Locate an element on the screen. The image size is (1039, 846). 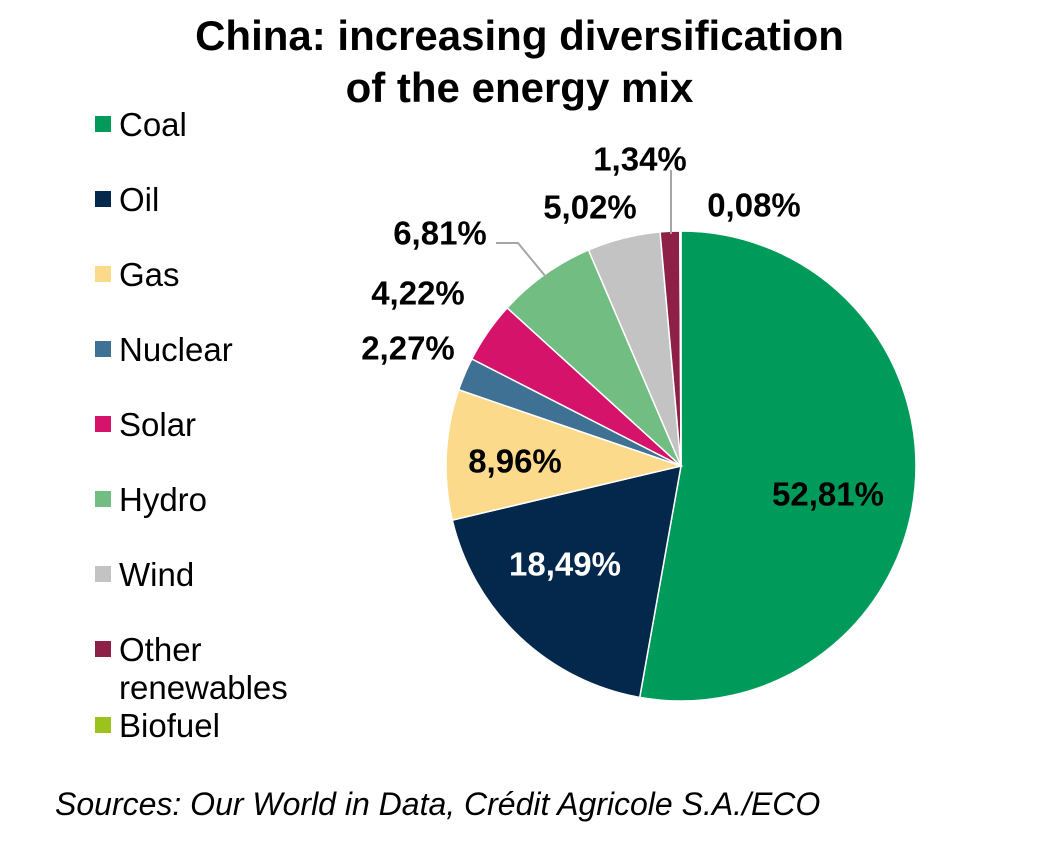
legend-label-gas: Gas is located at coordinates (149, 274).